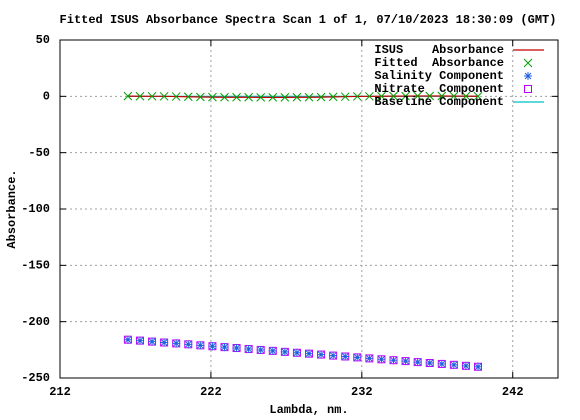  I want to click on y-tick-label: -150, so click(35, 266).